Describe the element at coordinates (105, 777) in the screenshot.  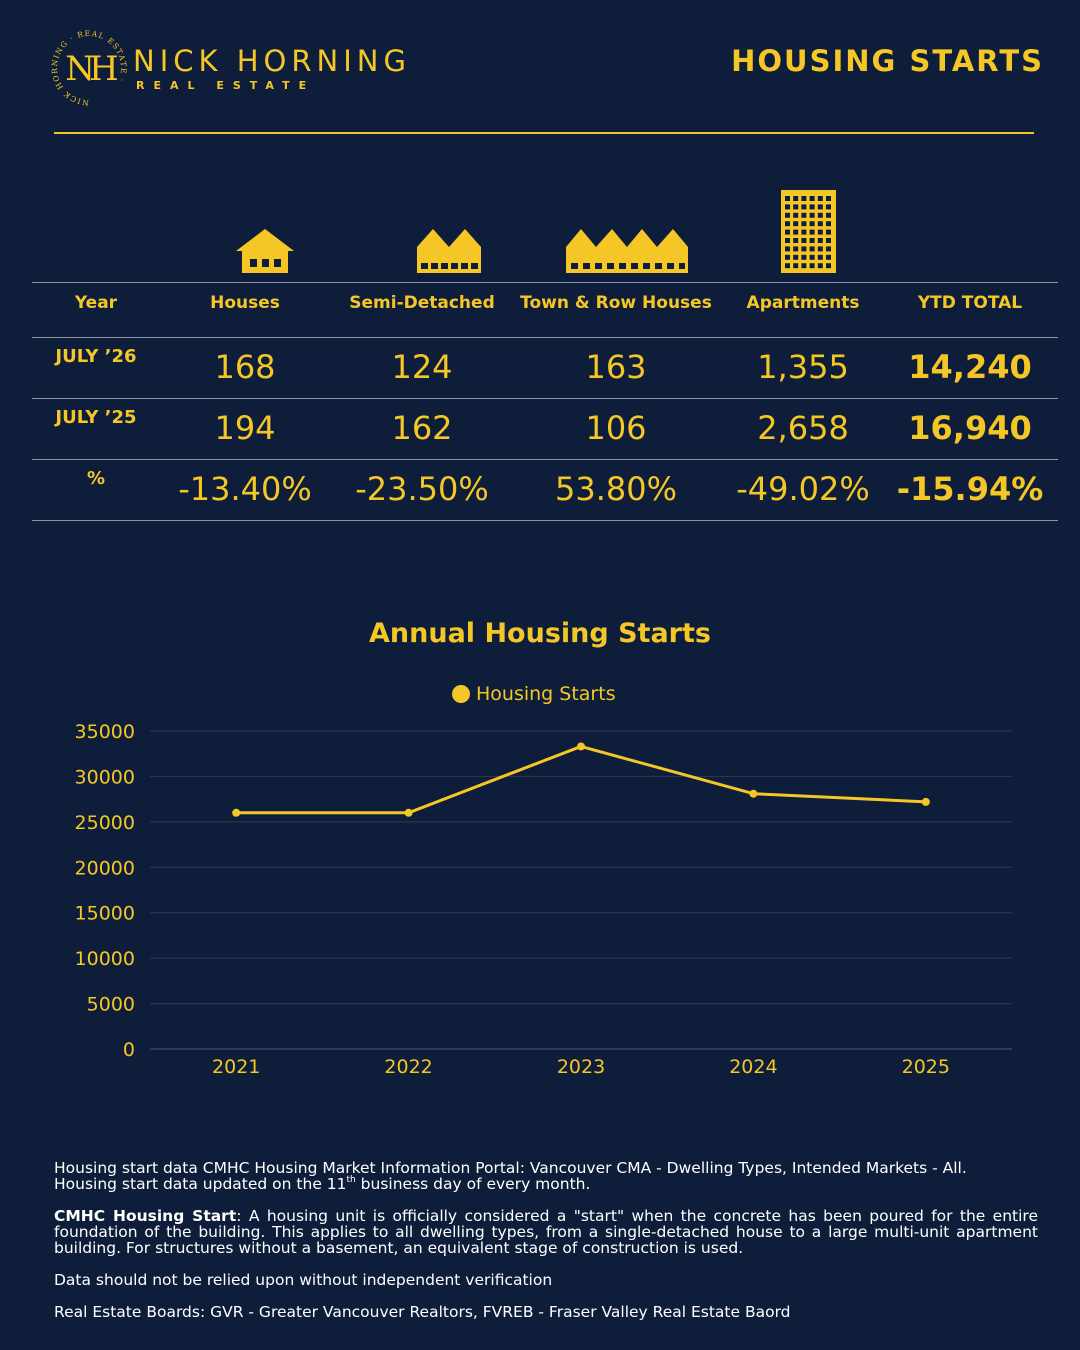
I see `y-tick-label: 30000` at that location.